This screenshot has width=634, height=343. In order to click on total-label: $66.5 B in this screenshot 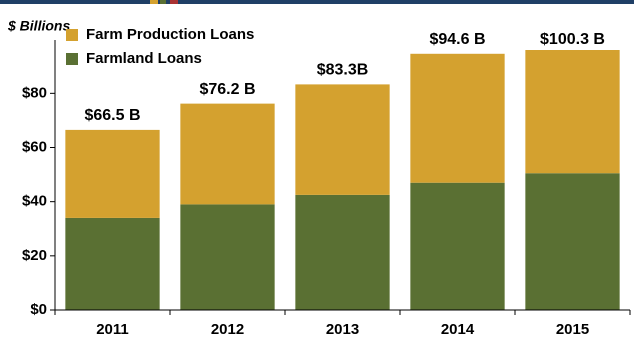, I will do `click(112, 115)`.